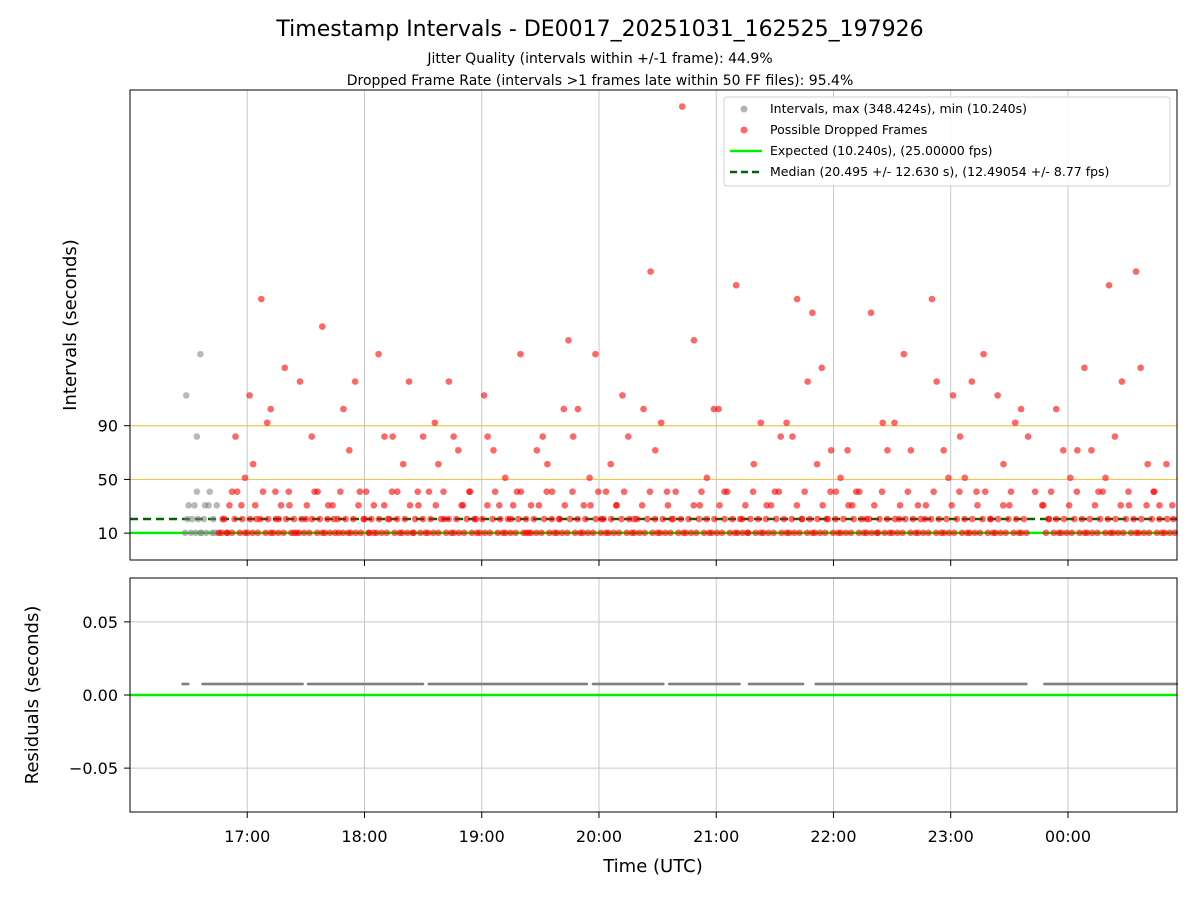  What do you see at coordinates (482, 836) in the screenshot?
I see `x-tick-label: 19:00` at bounding box center [482, 836].